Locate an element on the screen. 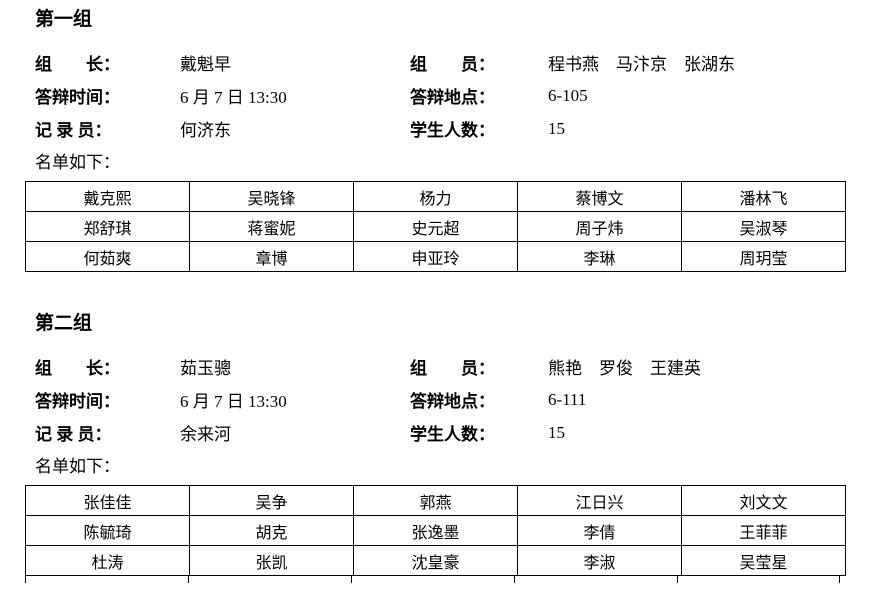 Image resolution: width=879 pixels, height=613 pixels. roster-cell: 申亚玲 is located at coordinates (435, 256).